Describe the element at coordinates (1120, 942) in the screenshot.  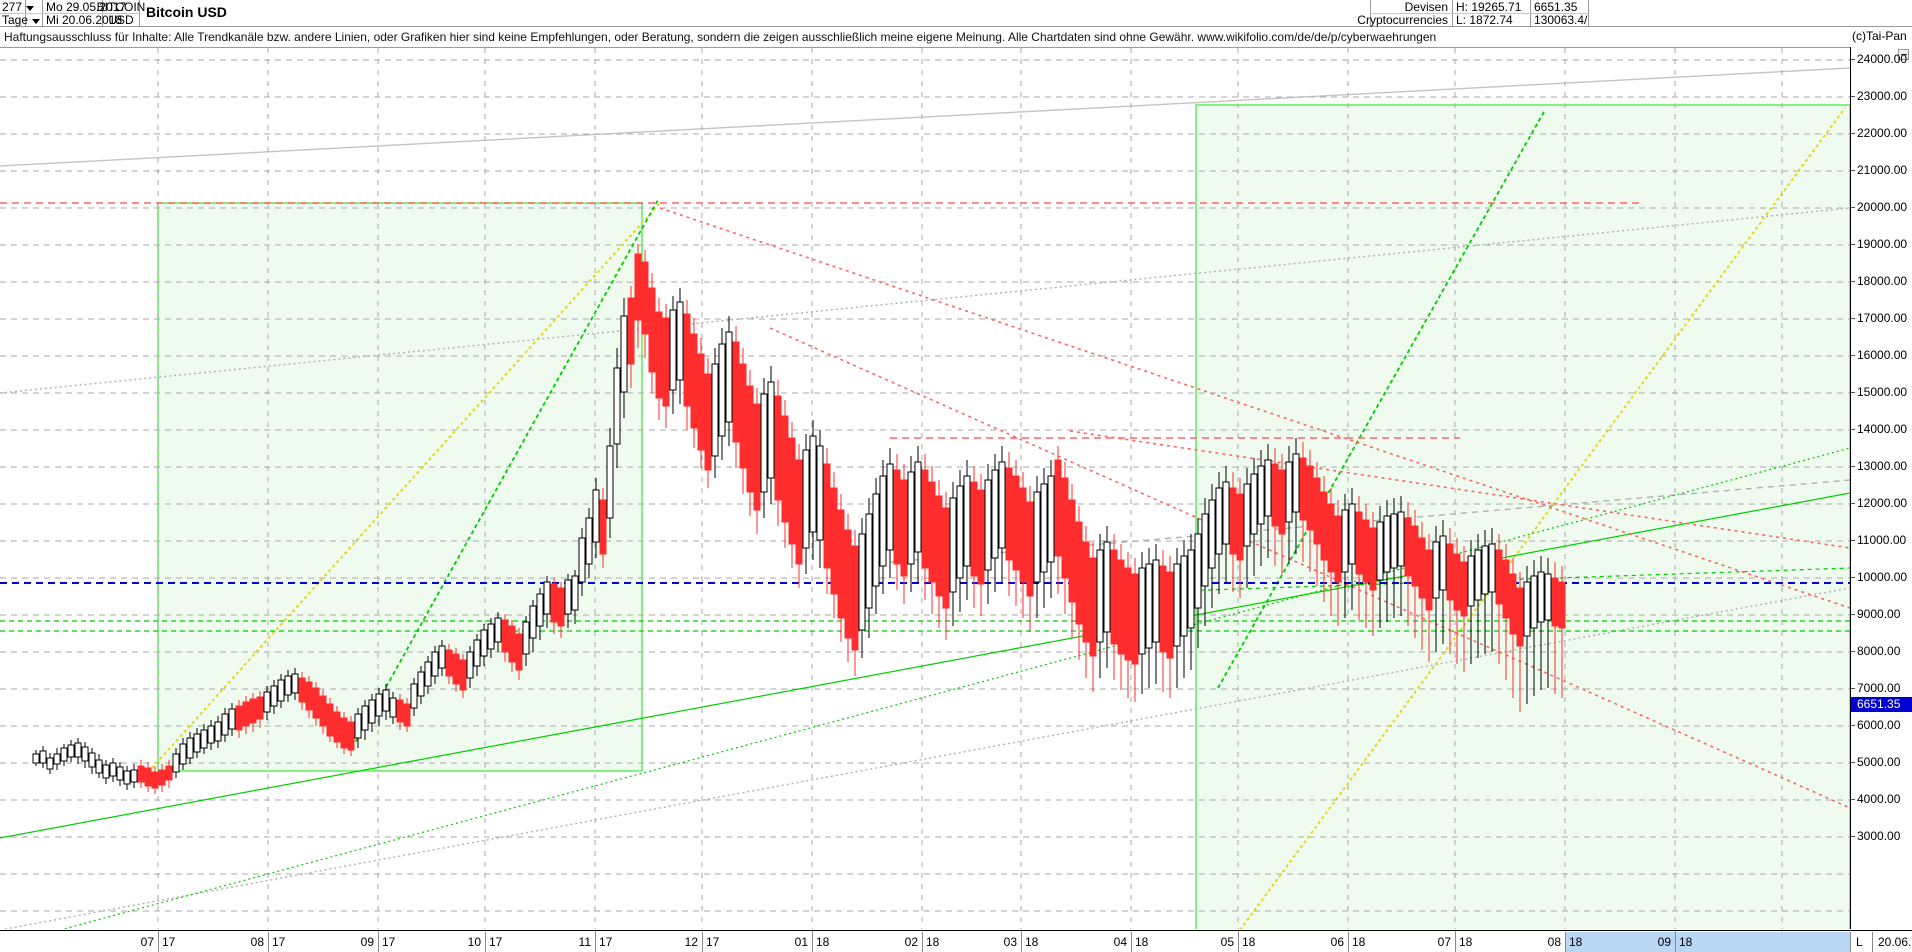
I see `time-month-label: 04` at that location.